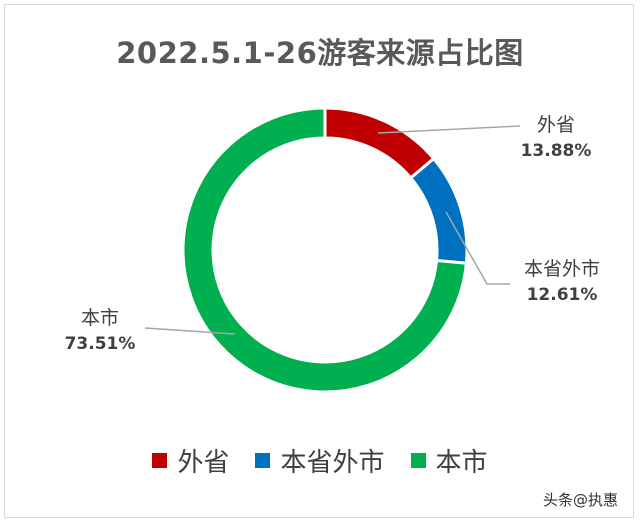 Image resolution: width=640 pixels, height=524 pixels. I want to click on legend-swatch-waisheng, so click(160, 460).